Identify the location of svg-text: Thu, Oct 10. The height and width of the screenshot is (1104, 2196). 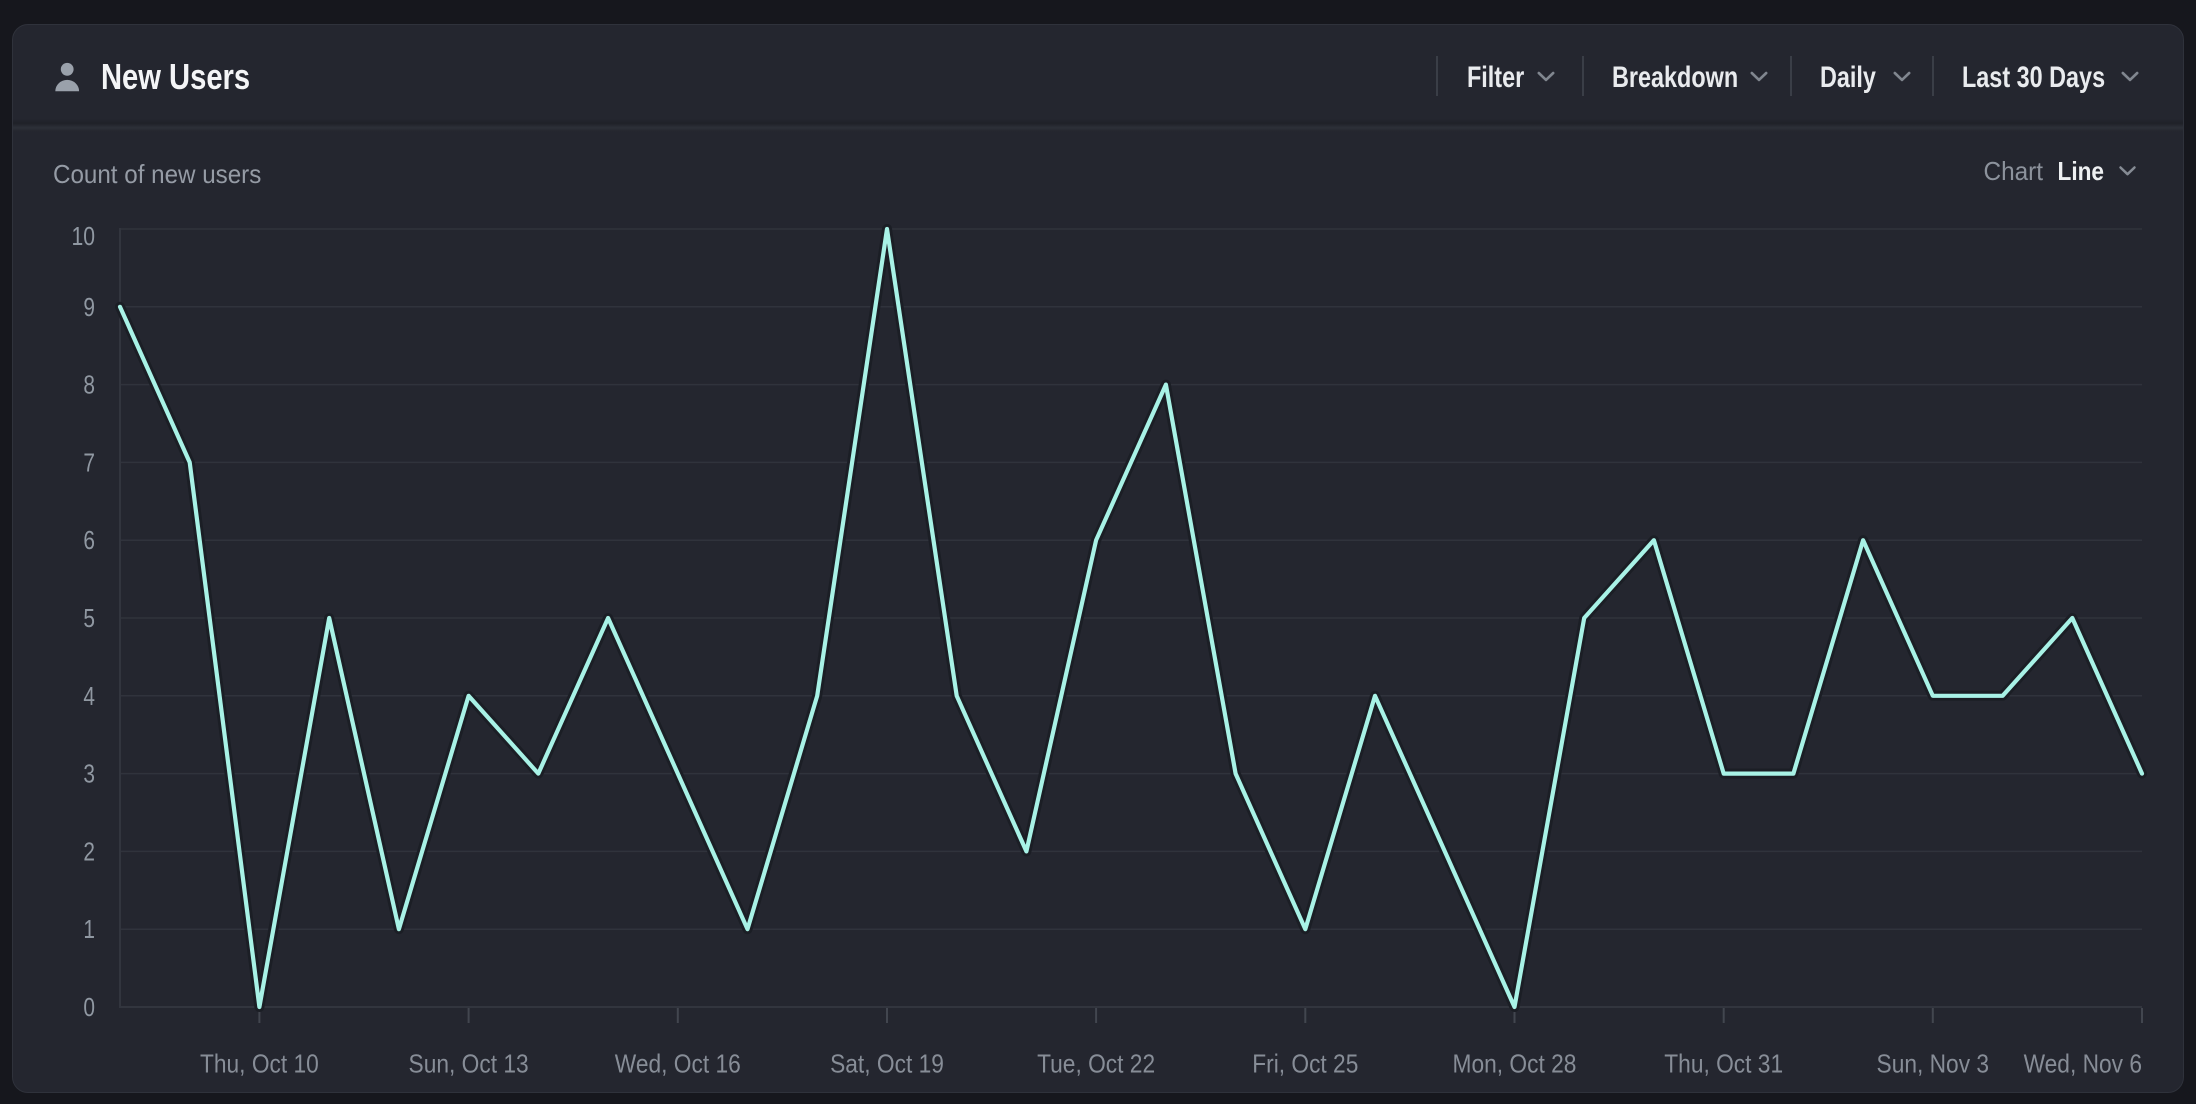
(259, 1064).